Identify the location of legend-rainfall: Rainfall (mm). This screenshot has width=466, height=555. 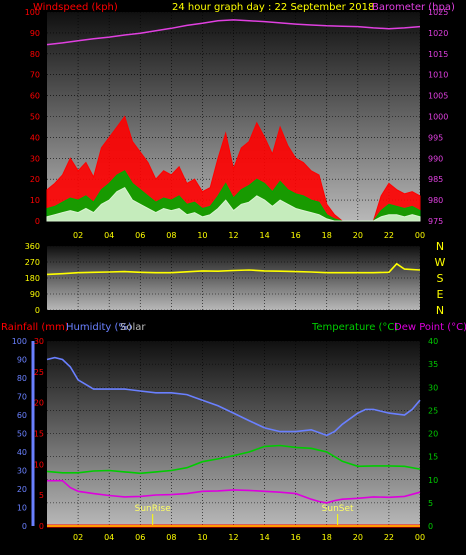
(35, 327).